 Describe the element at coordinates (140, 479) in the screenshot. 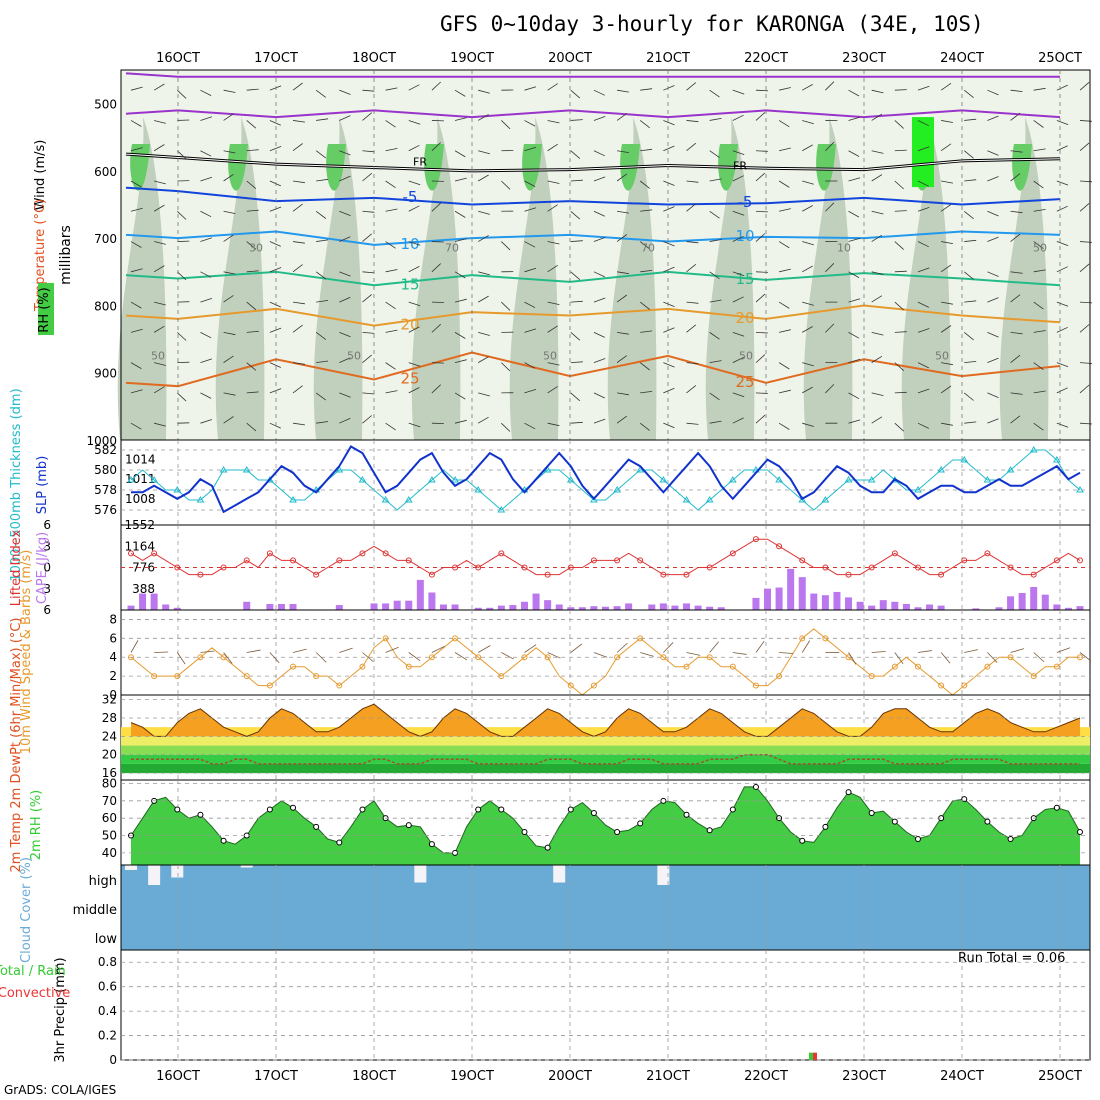

I see `slp-tick: 1011` at that location.